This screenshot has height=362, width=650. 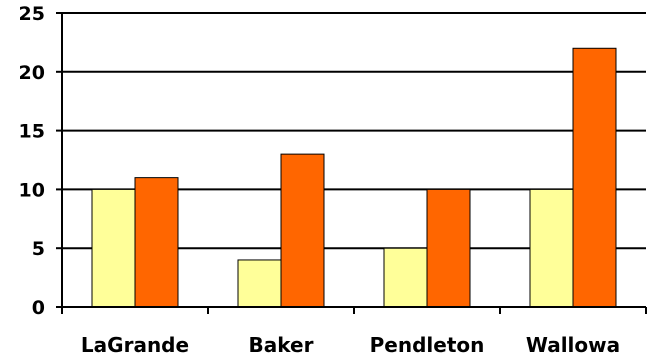 What do you see at coordinates (32, 132) in the screenshot?
I see `y-tick-label-15: 15` at bounding box center [32, 132].